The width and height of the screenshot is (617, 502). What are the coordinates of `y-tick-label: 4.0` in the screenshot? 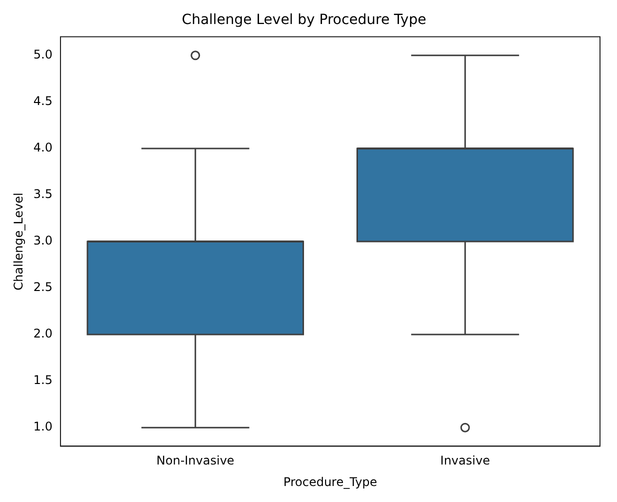 It's located at (42, 147).